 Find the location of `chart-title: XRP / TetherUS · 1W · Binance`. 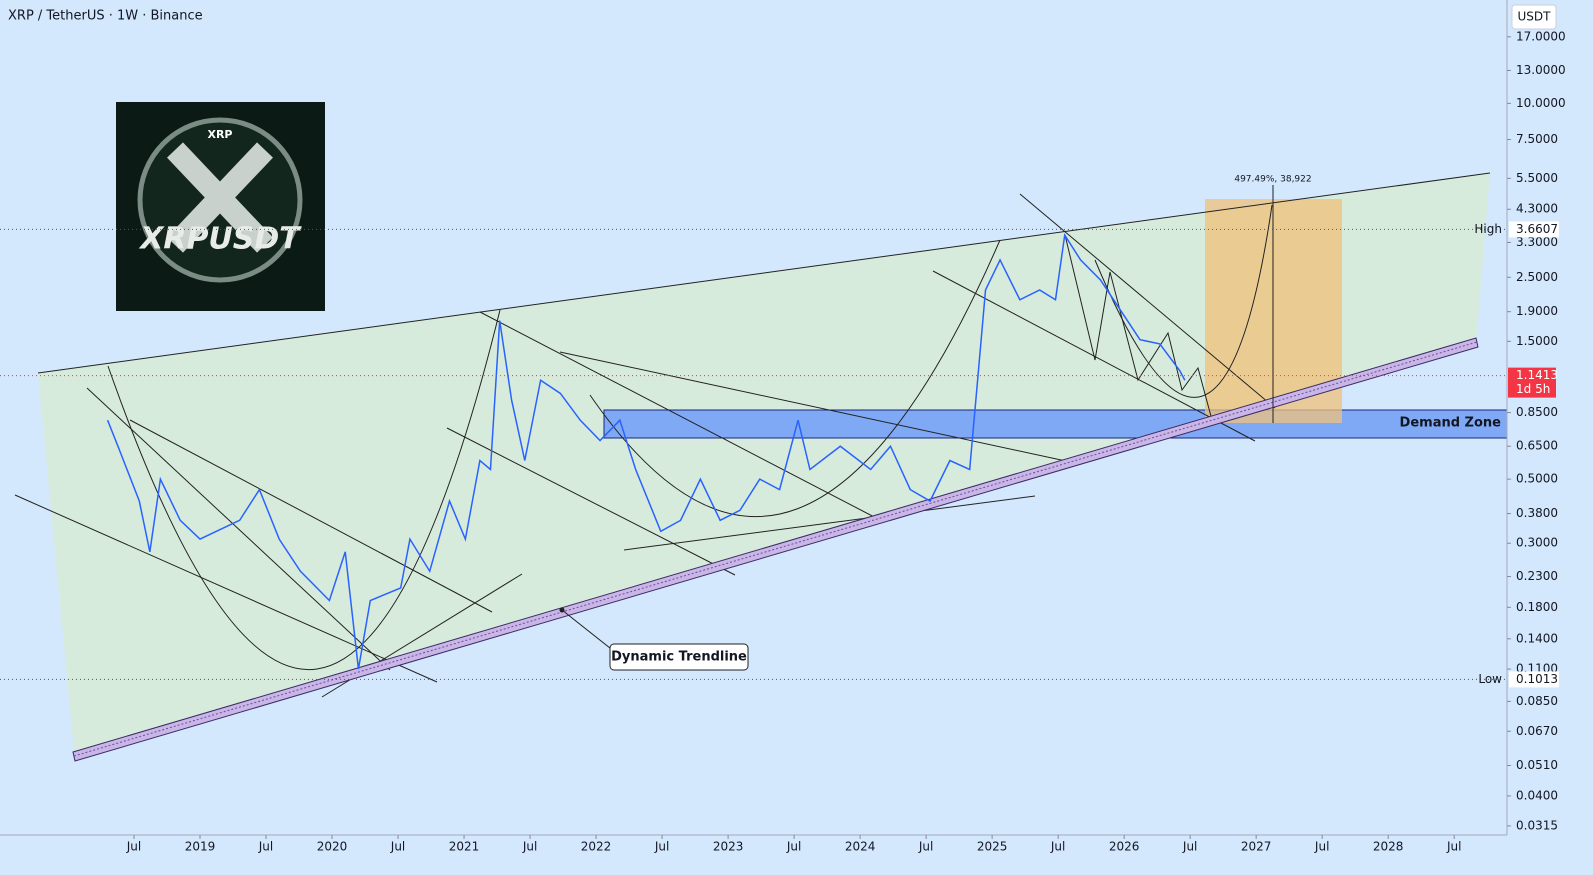

chart-title: XRP / TetherUS · 1W · Binance is located at coordinates (105, 16).